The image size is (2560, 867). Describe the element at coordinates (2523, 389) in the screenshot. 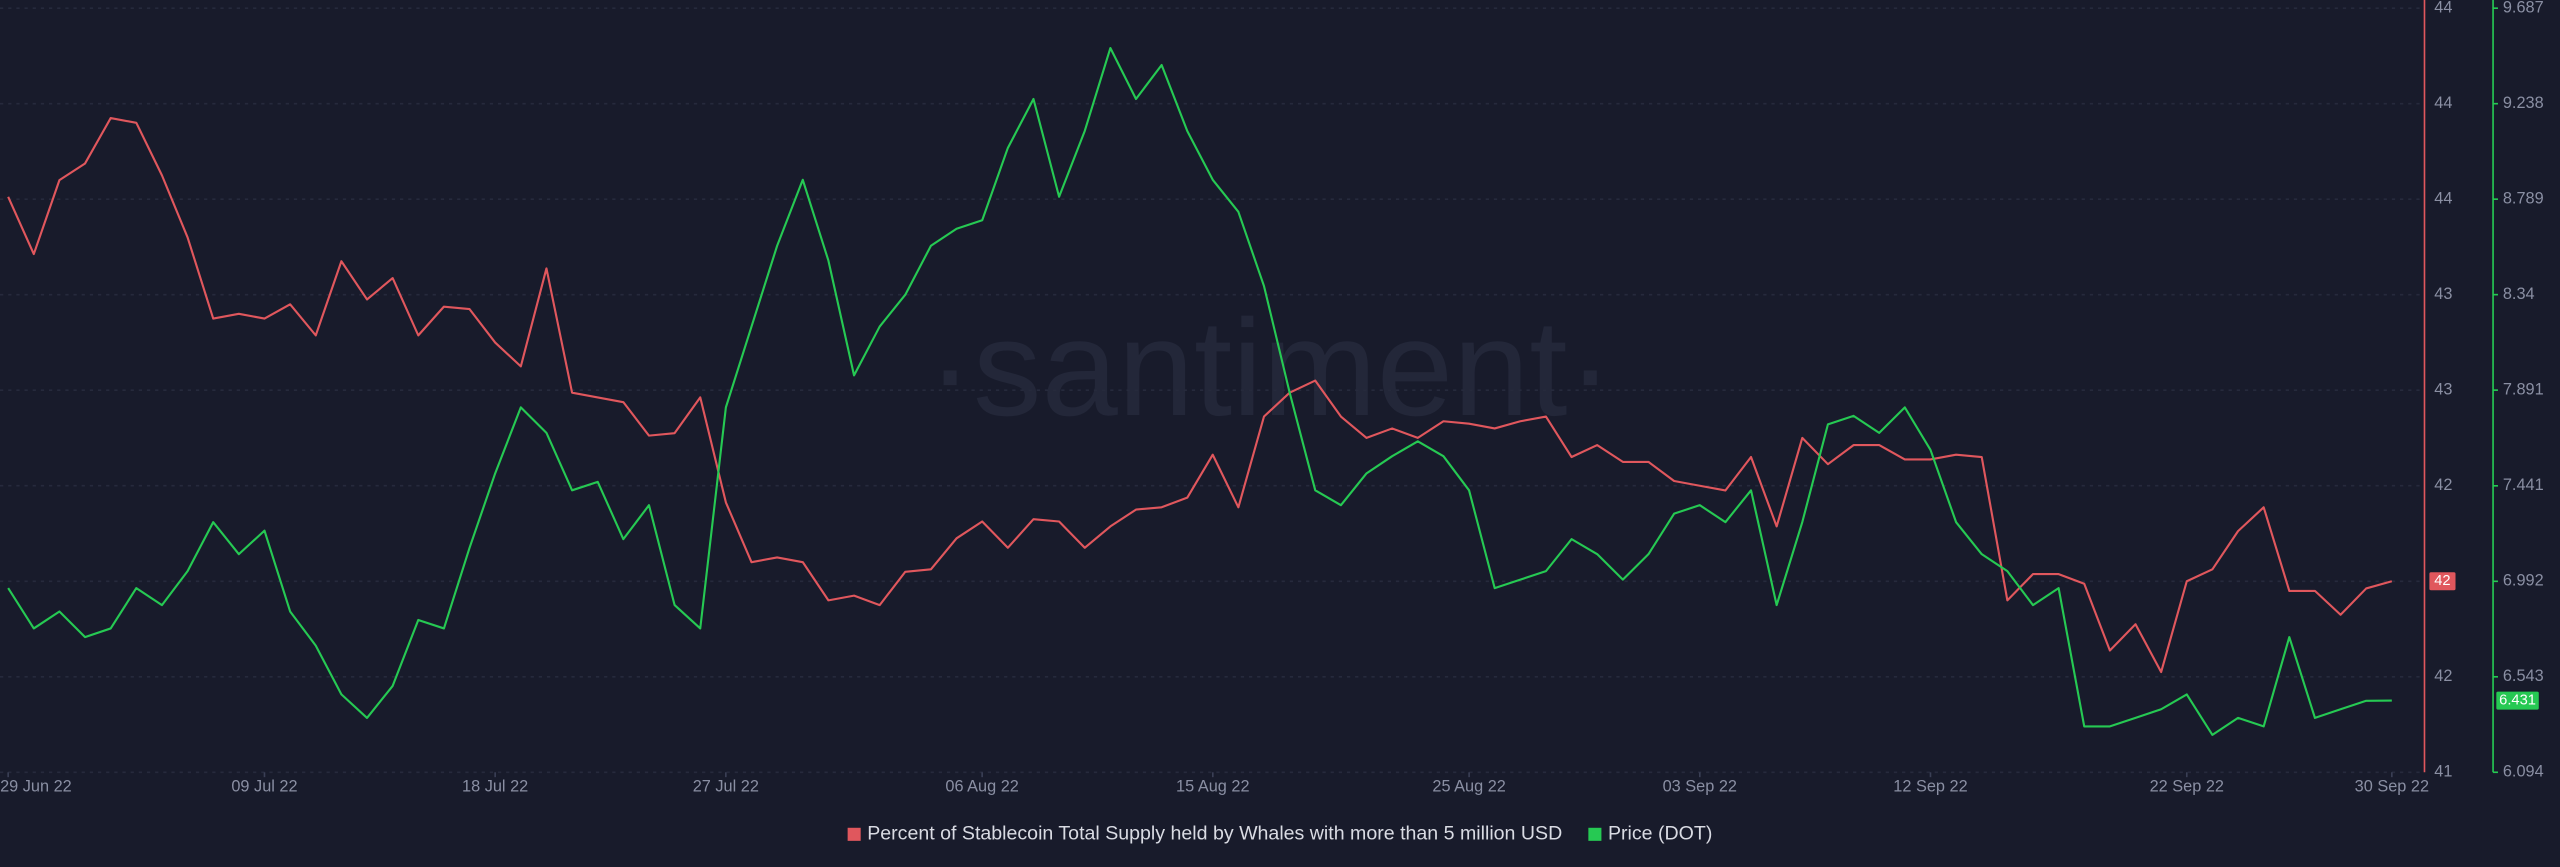

I see `y2-tick-label: 7.891` at that location.